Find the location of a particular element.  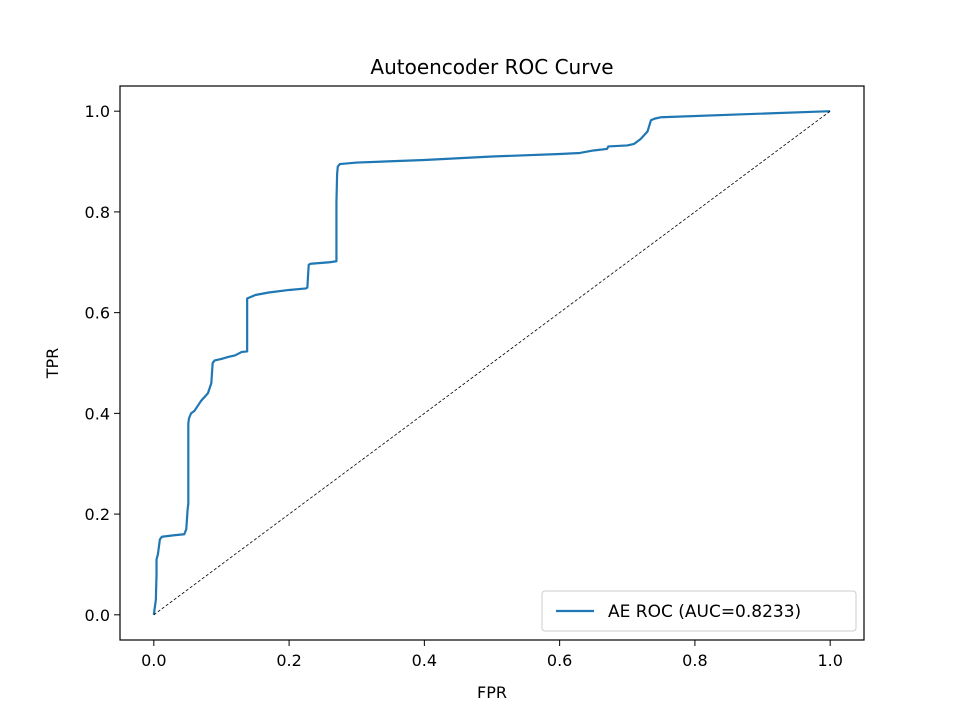

x-tick-label: 0.4 is located at coordinates (424, 660).